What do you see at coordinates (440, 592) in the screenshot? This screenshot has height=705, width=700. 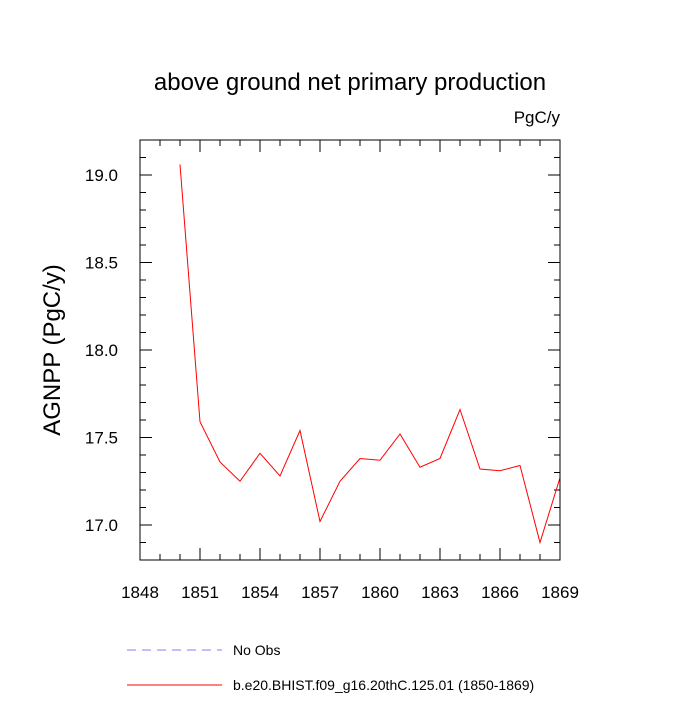 I see `x-tick-label: 1863` at bounding box center [440, 592].